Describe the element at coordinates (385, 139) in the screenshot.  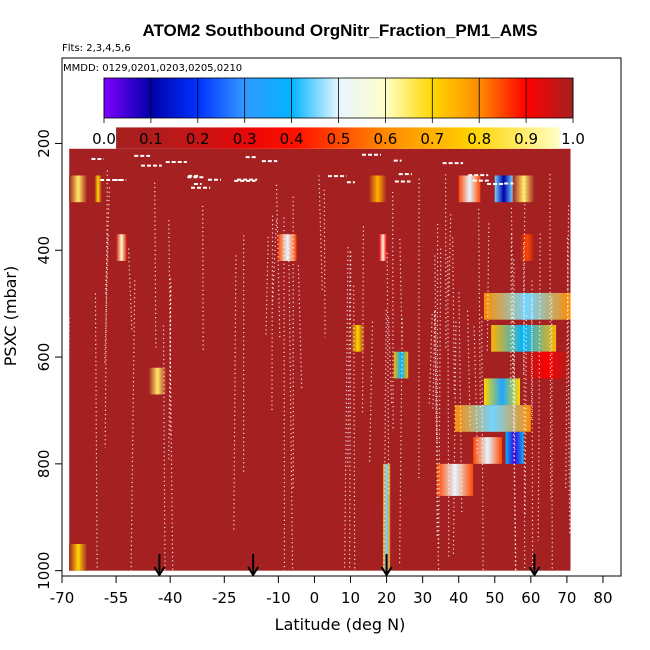
I see `colorbar-tick-label: 0.6` at that location.